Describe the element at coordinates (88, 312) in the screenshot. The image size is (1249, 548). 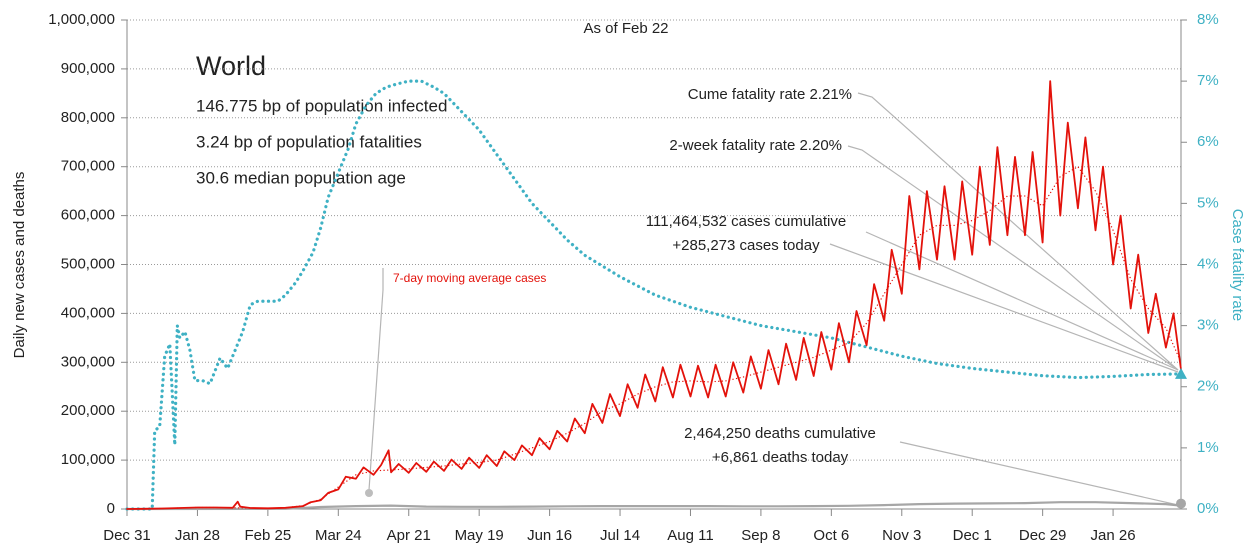
I see `y-tick-label: 400,000` at that location.